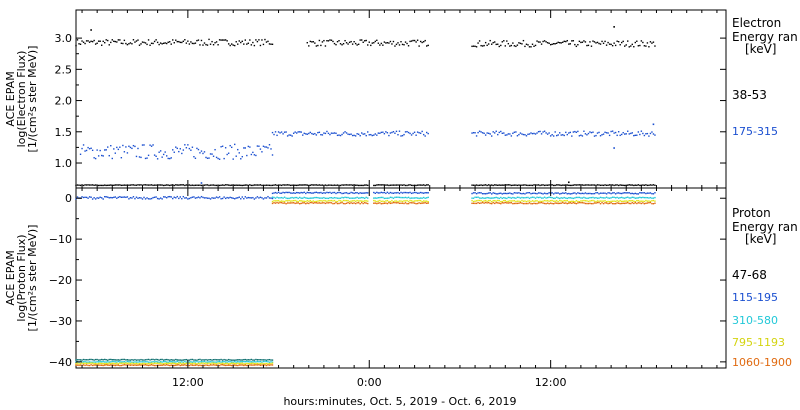 This screenshot has width=800, height=410. What do you see at coordinates (21, 277) in the screenshot?
I see `proton-ylabel-line2: log(Proton Flux)` at bounding box center [21, 277].